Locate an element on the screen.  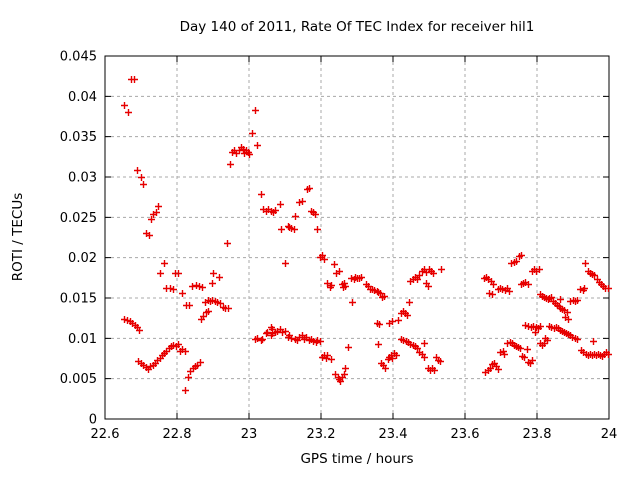
x-tick-label: 23.4 is located at coordinates (393, 434).